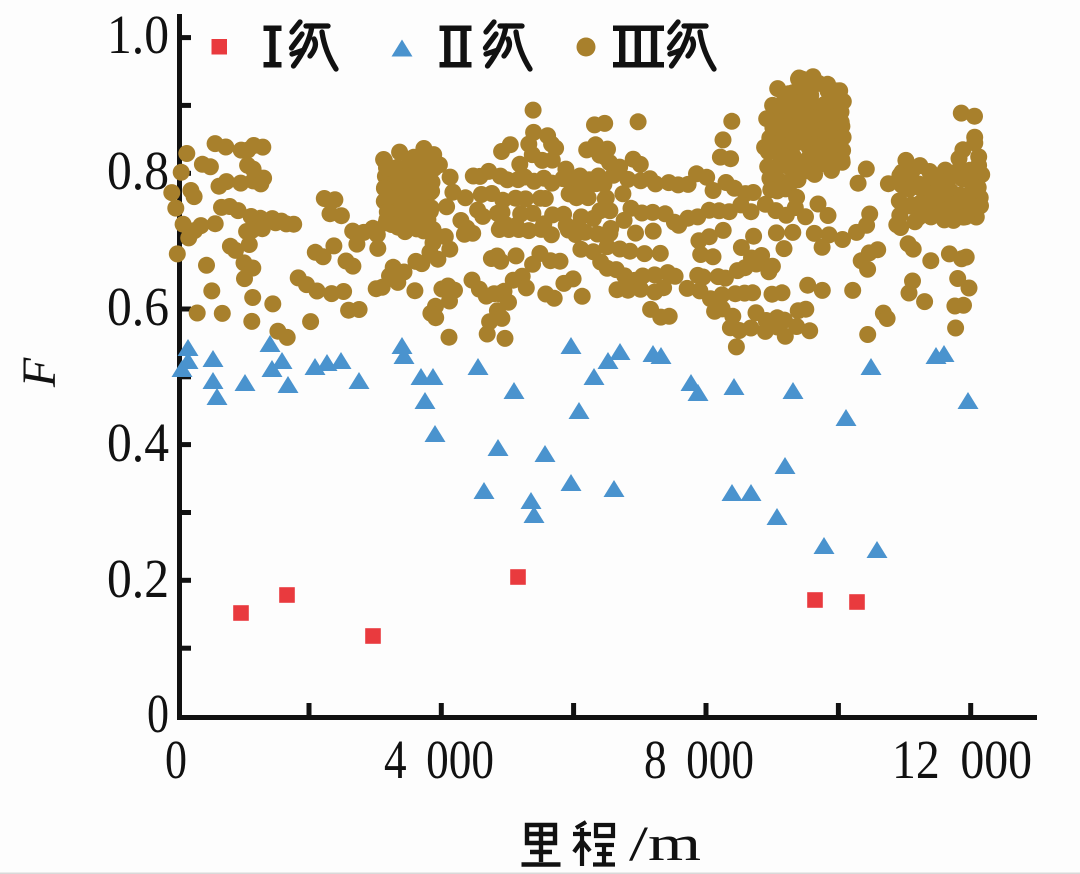  What do you see at coordinates (138, 170) in the screenshot?
I see `svg-text: 0.8` at bounding box center [138, 170].